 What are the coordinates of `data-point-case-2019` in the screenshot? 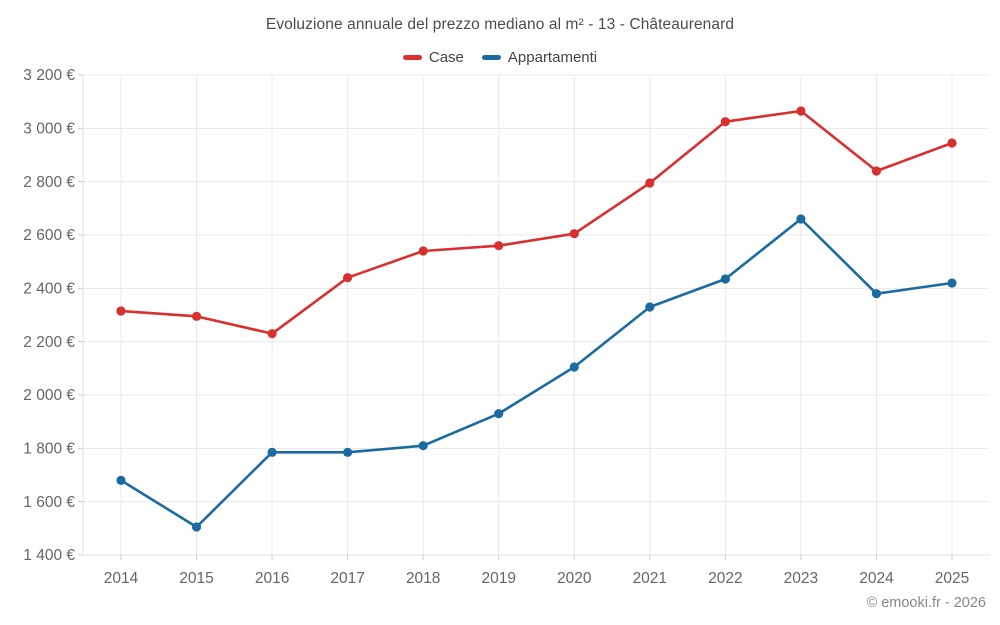 It's located at (499, 246).